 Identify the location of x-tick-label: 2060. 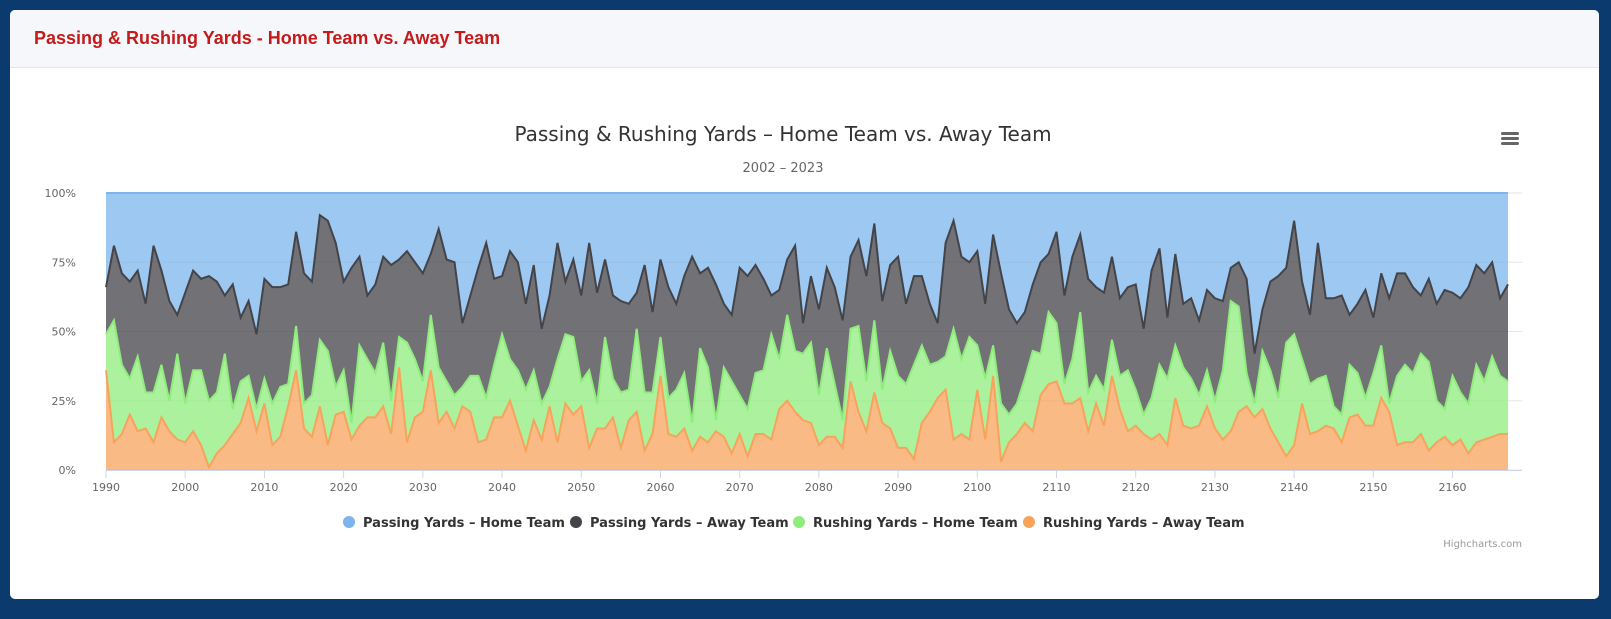
(660, 487).